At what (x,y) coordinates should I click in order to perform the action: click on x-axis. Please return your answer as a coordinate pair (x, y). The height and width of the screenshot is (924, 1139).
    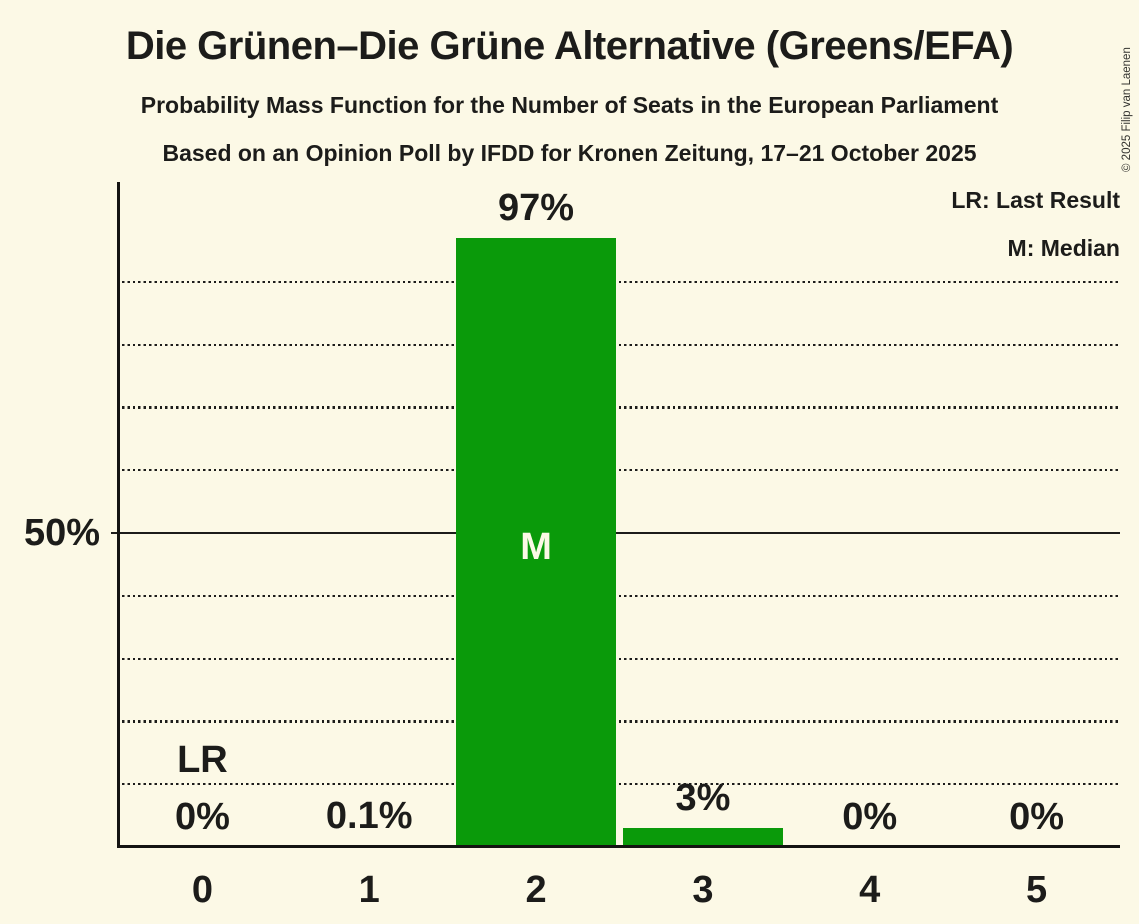
    Looking at the image, I should click on (618, 846).